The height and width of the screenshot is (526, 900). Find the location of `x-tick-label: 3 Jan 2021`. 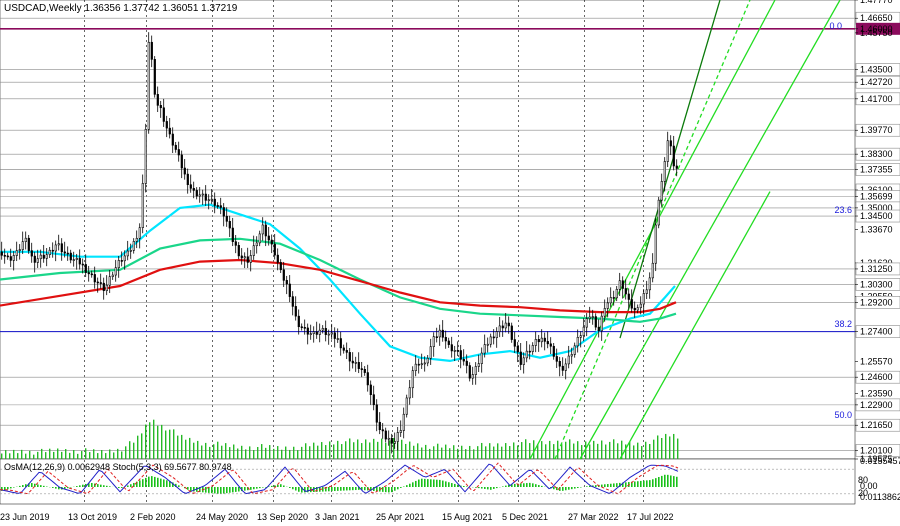

x-tick-label: 3 Jan 2021 is located at coordinates (337, 517).